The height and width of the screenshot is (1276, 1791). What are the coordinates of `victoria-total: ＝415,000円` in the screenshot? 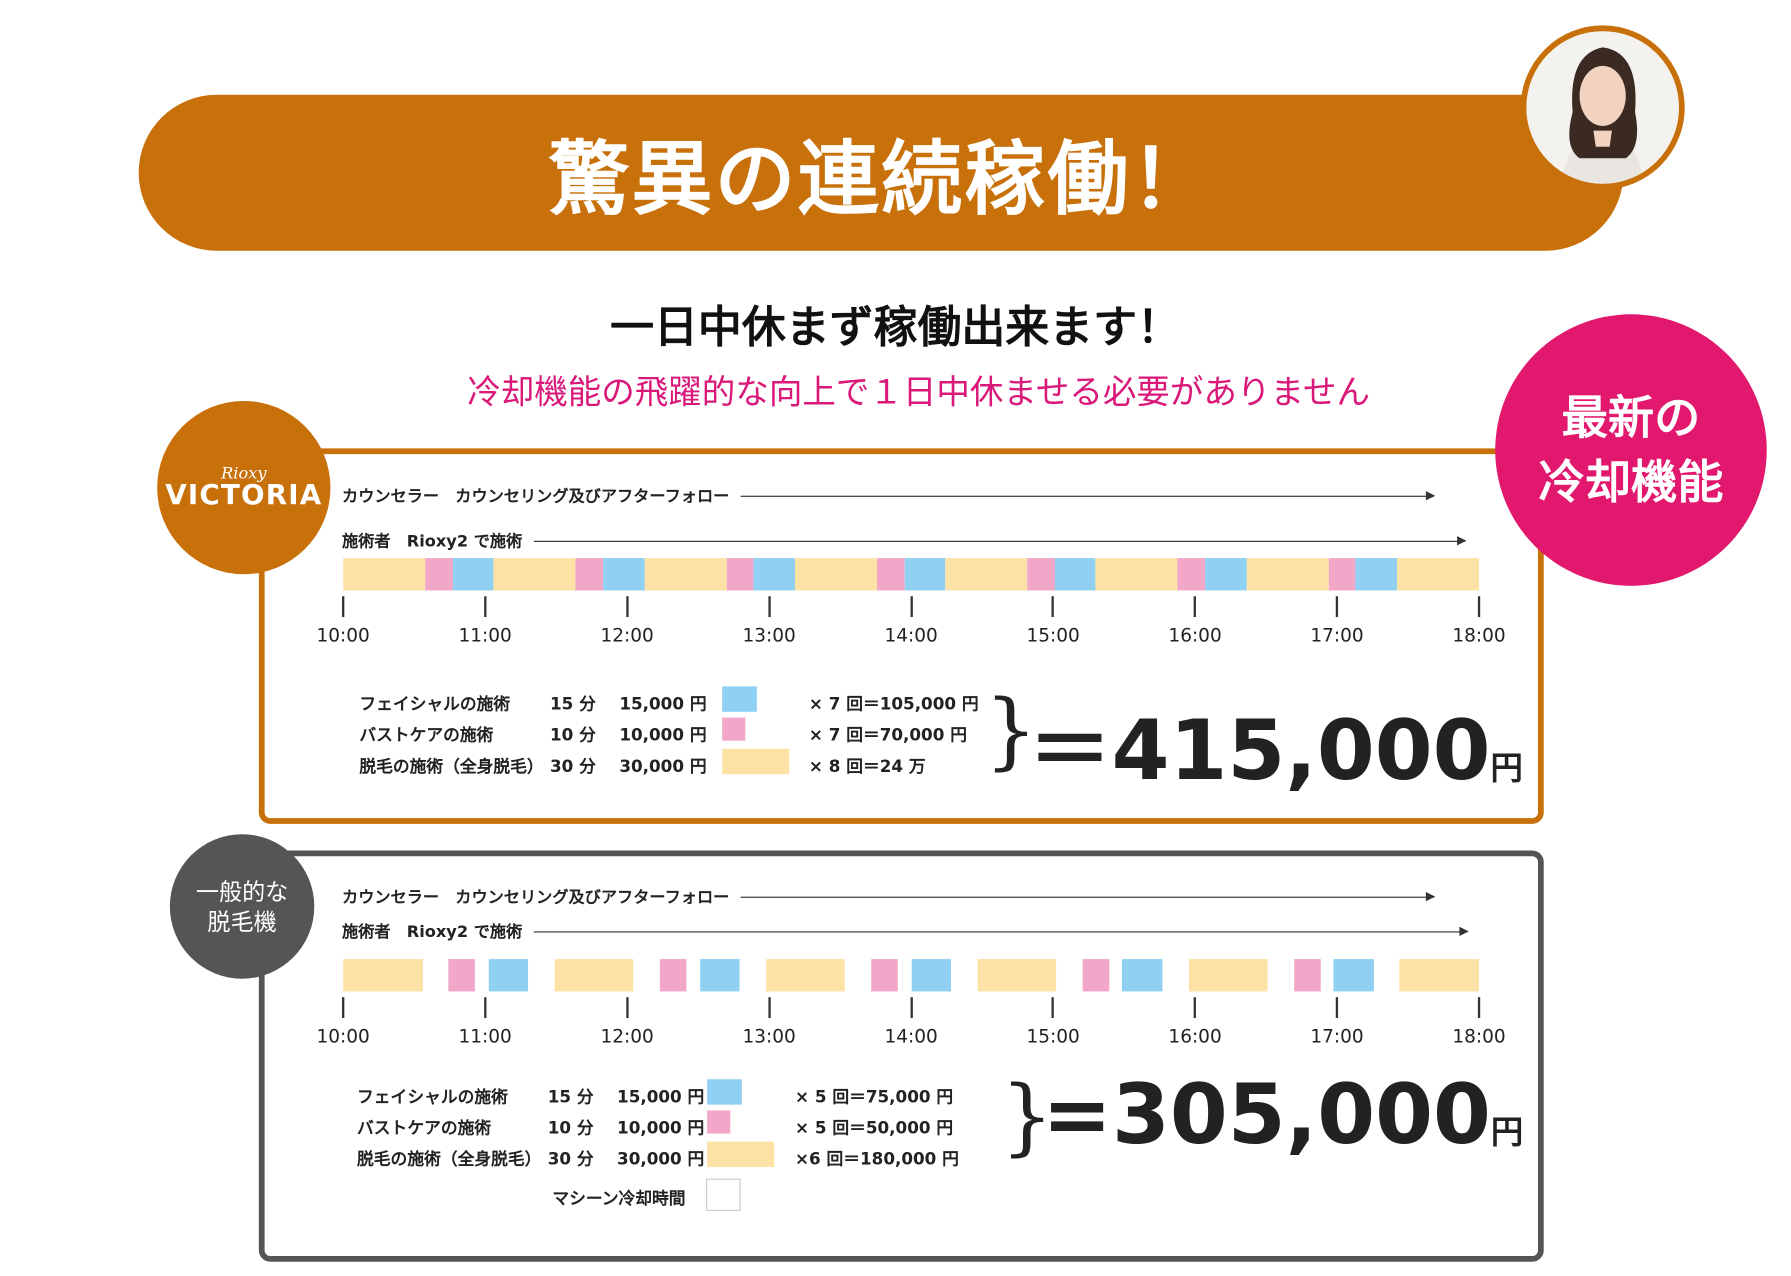 It's located at (1275, 742).